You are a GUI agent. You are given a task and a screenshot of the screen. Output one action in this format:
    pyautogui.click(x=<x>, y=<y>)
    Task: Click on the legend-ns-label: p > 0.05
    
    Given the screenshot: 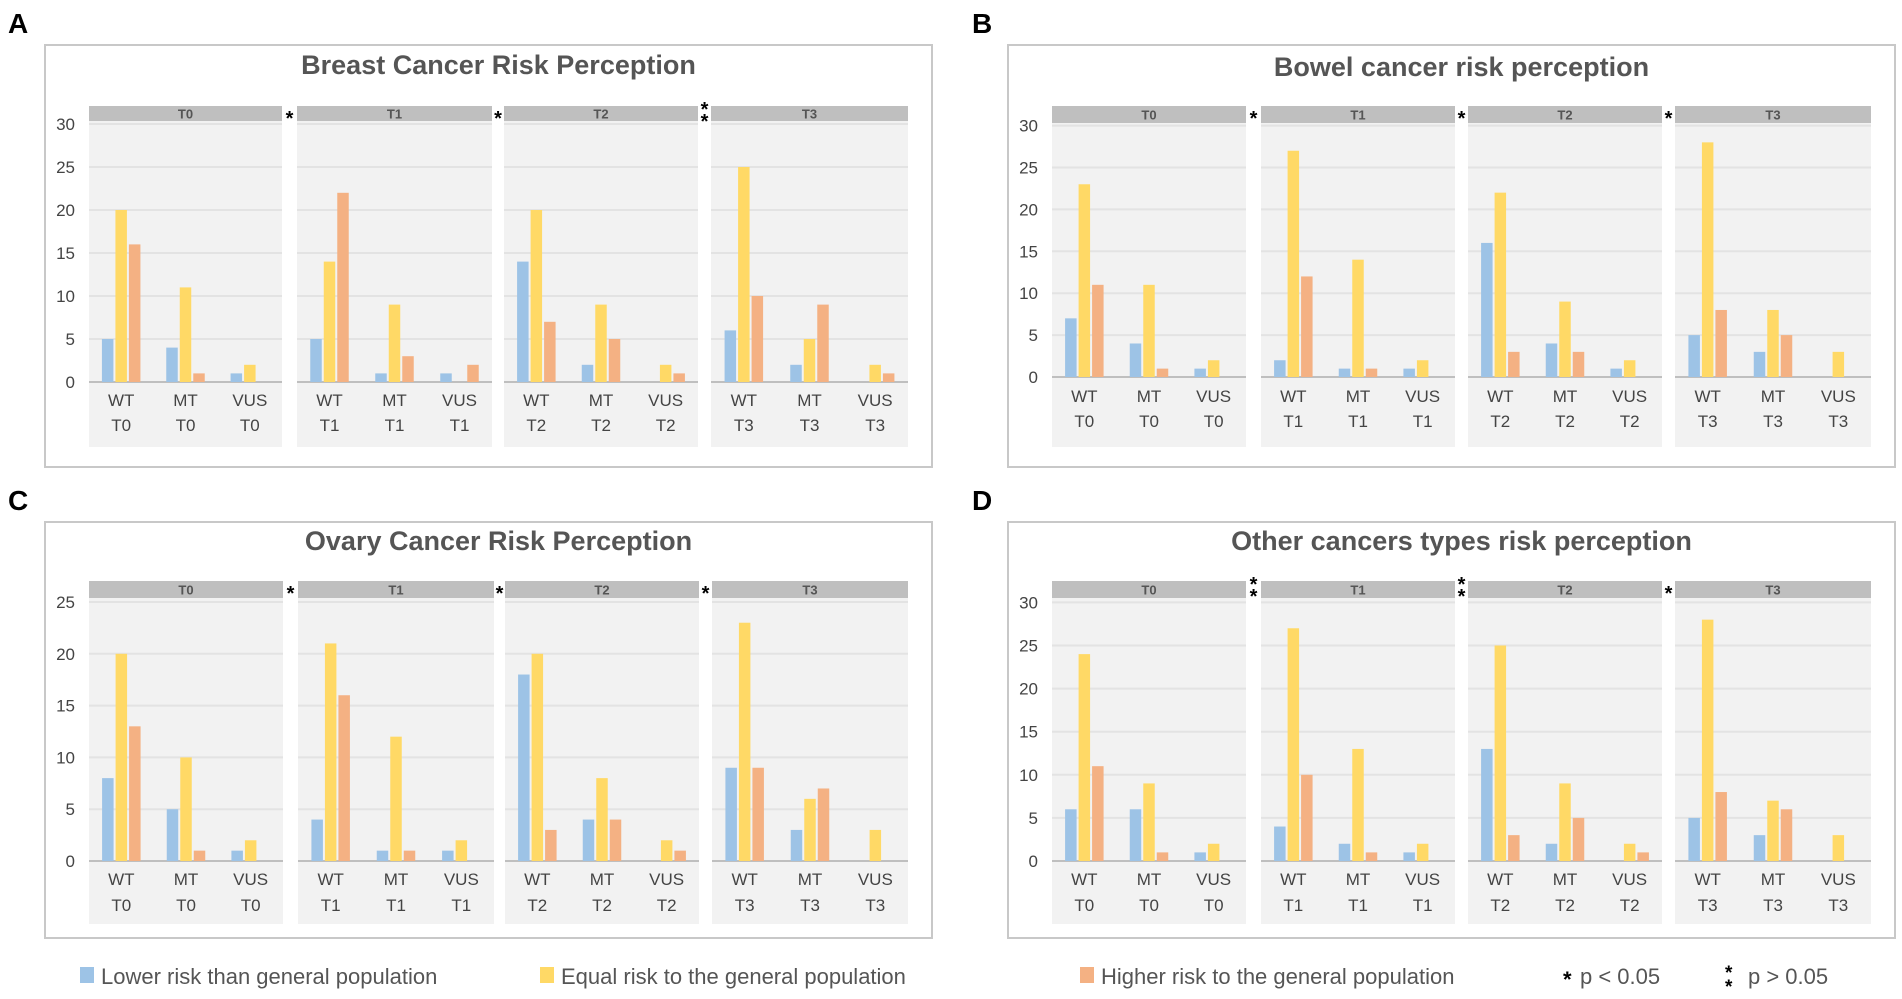 What is the action you would take?
    pyautogui.click(x=1788, y=976)
    